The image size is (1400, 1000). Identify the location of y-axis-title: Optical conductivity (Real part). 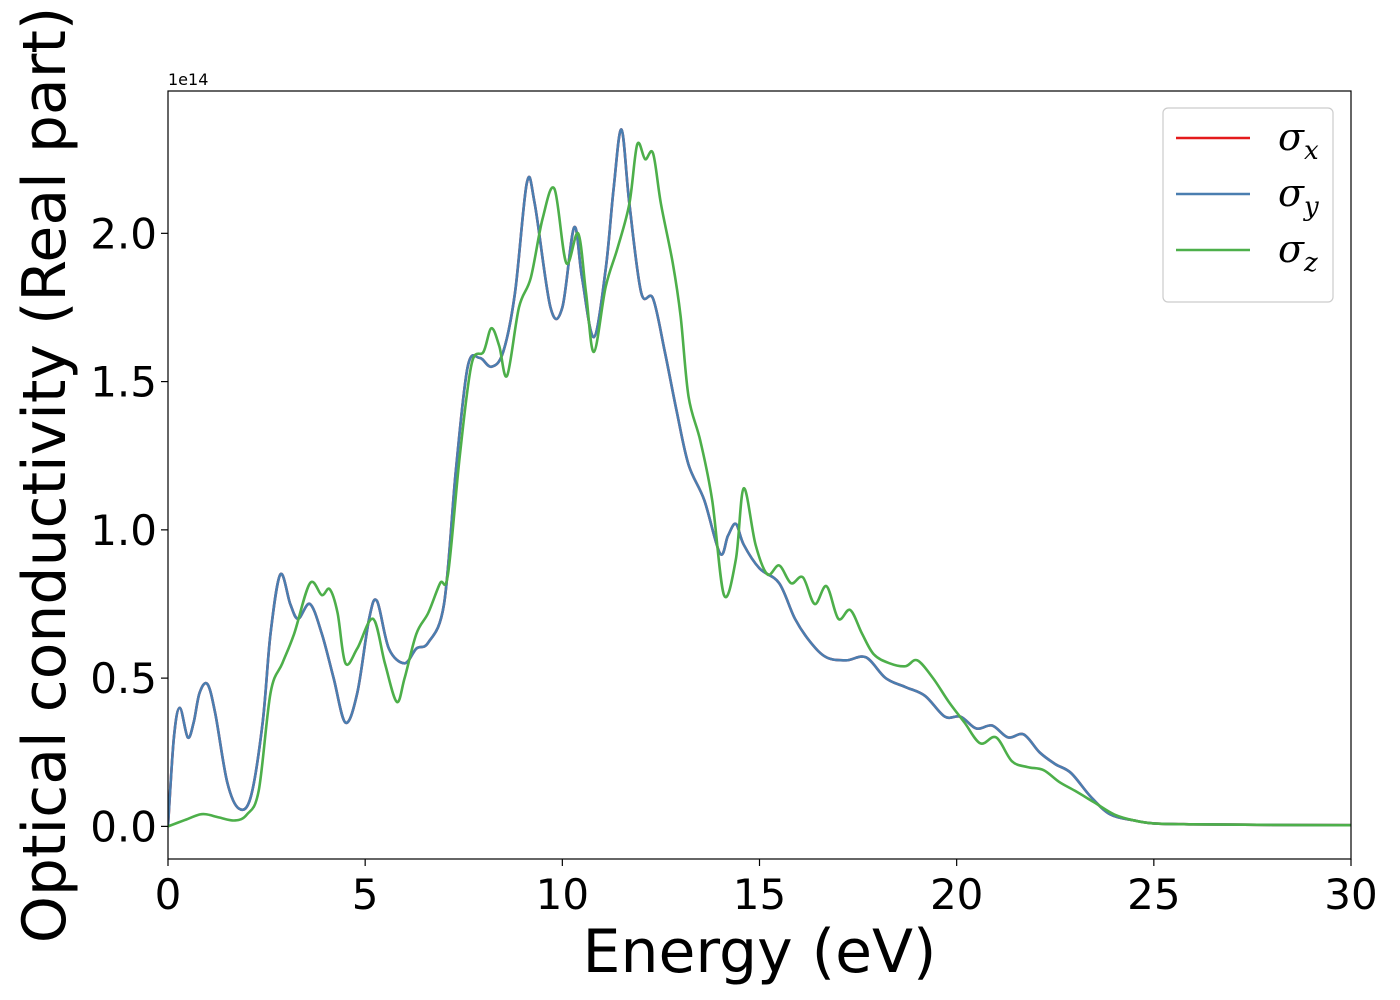
(45, 475).